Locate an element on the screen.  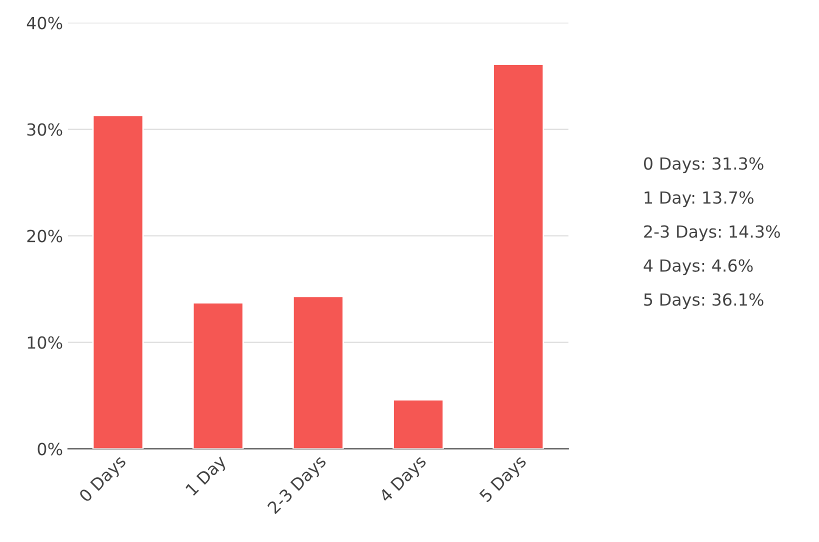
y-tick-label: 20% is located at coordinates (44, 236).